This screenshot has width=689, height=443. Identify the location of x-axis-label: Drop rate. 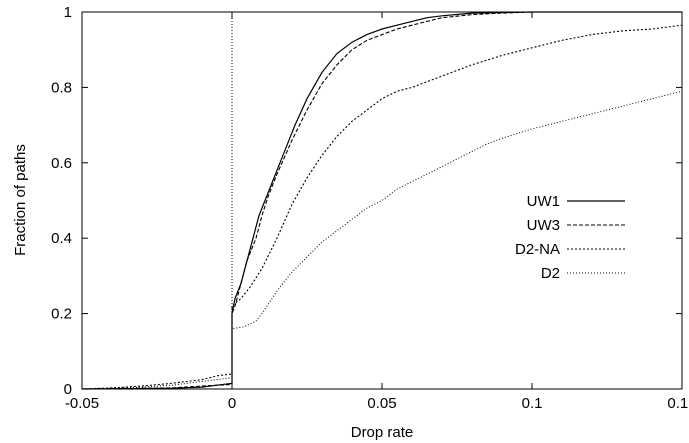
(382, 432).